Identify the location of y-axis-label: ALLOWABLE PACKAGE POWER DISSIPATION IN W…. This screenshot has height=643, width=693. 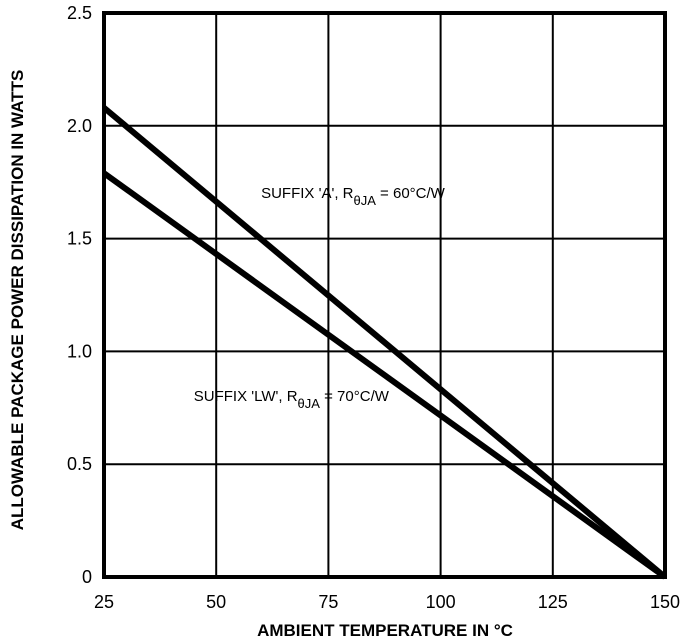
(17, 300).